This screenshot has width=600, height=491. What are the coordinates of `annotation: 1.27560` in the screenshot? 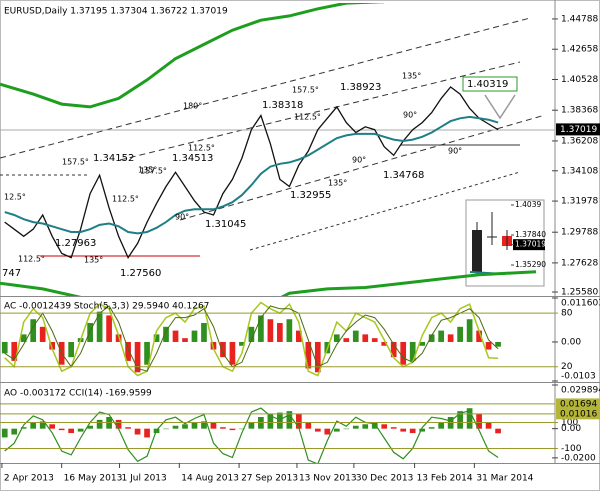 It's located at (140, 273).